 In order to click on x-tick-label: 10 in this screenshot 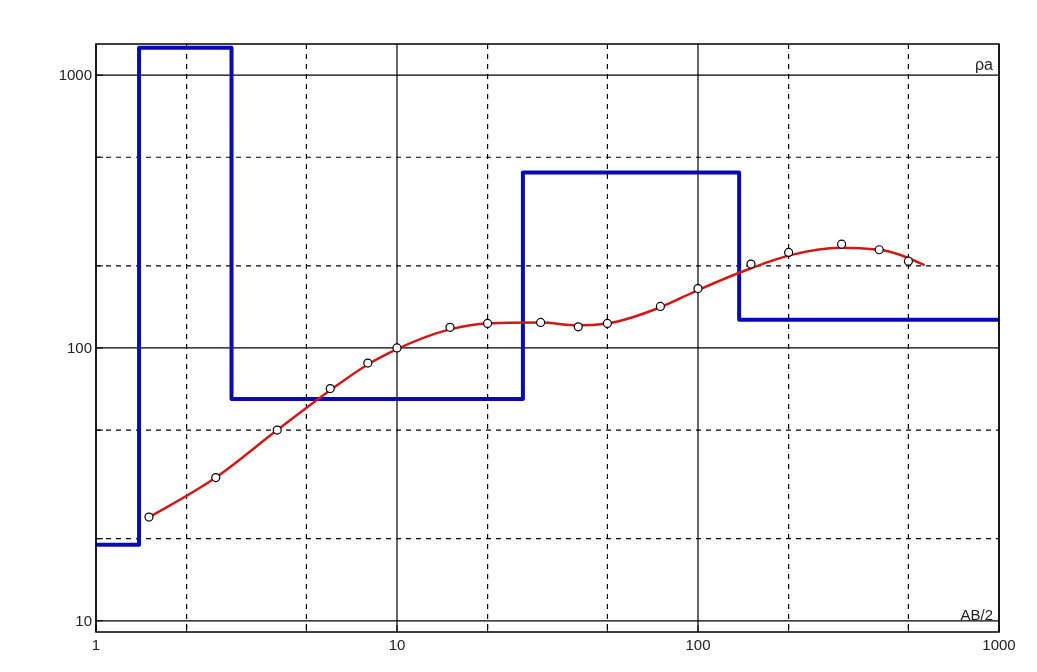, I will do `click(397, 644)`.